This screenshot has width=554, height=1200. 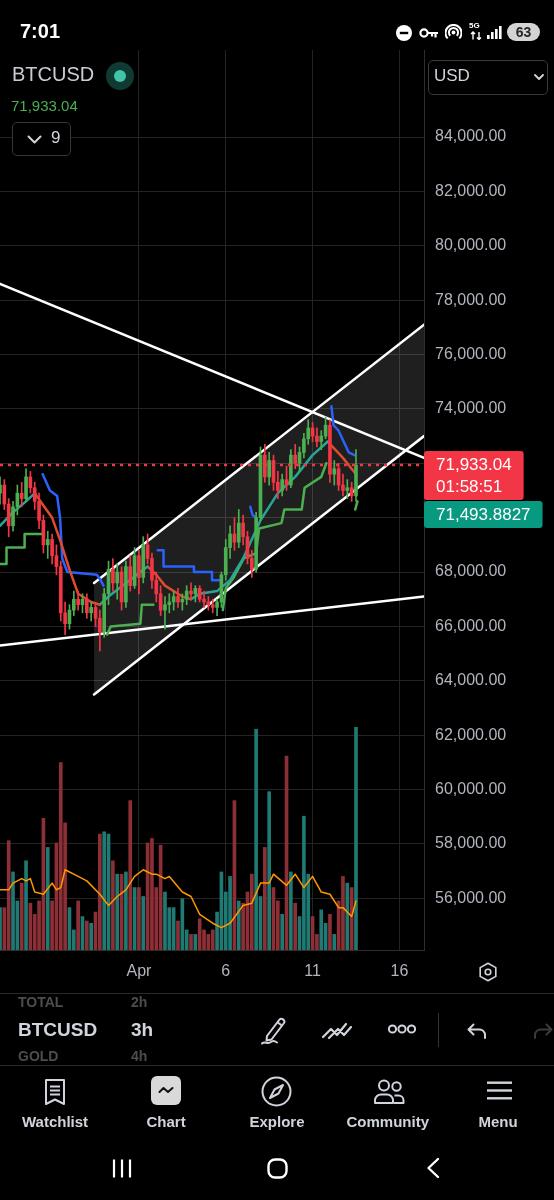 What do you see at coordinates (44, 106) in the screenshot?
I see `text: 71,933.04` at bounding box center [44, 106].